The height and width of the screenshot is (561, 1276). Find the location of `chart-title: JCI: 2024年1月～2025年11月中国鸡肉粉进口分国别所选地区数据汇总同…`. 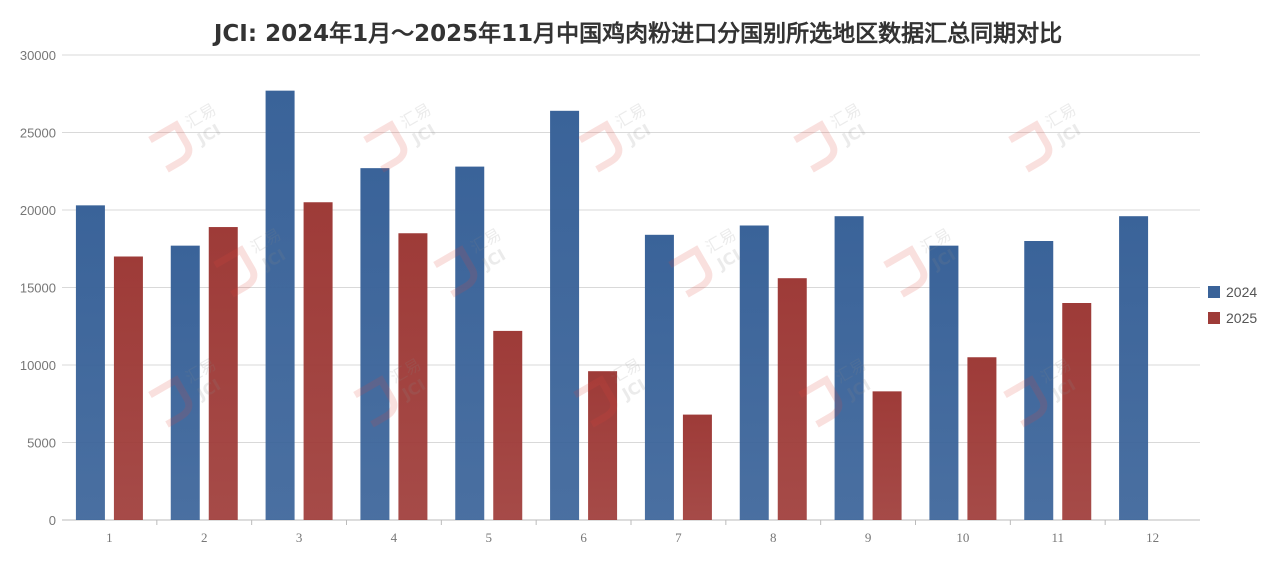

chart-title: JCI: 2024年1月～2025年11月中国鸡肉粉进口分国别所选地区数据汇总同… is located at coordinates (638, 34).